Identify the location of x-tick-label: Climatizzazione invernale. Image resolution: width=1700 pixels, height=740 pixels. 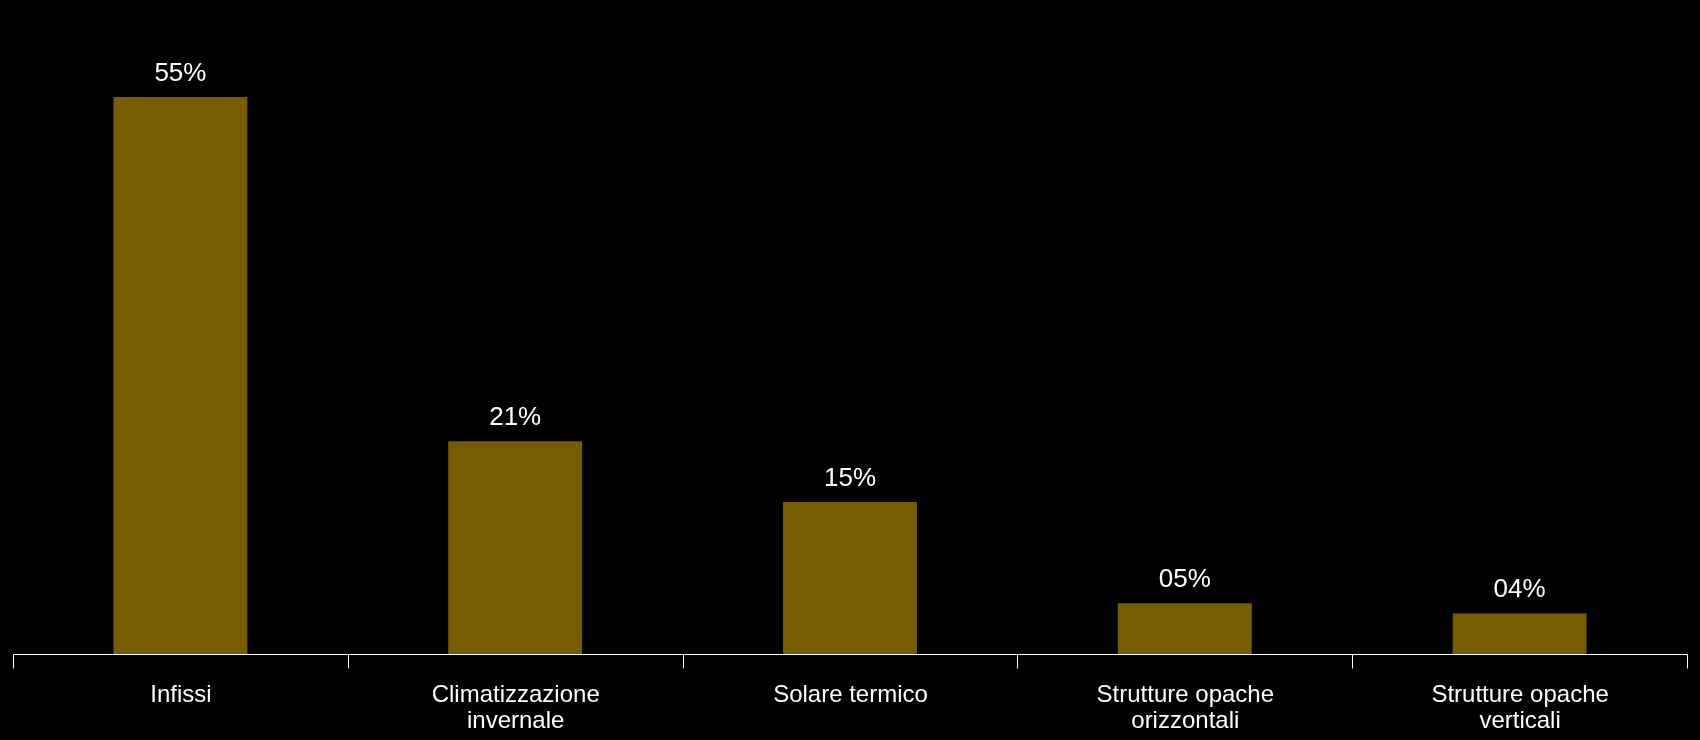
(515, 706).